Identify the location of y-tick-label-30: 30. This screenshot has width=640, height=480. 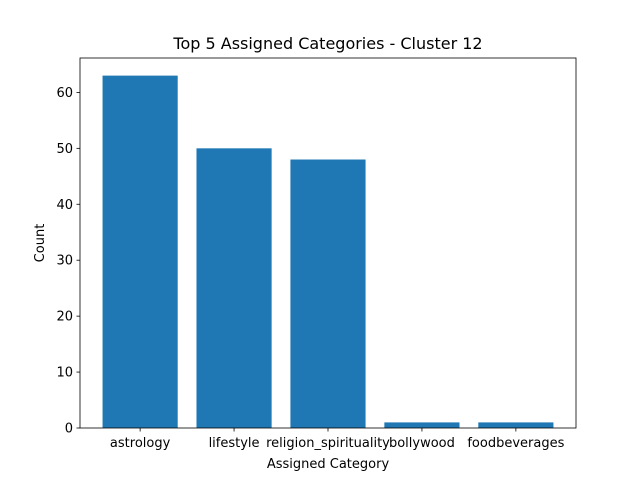
(64, 261).